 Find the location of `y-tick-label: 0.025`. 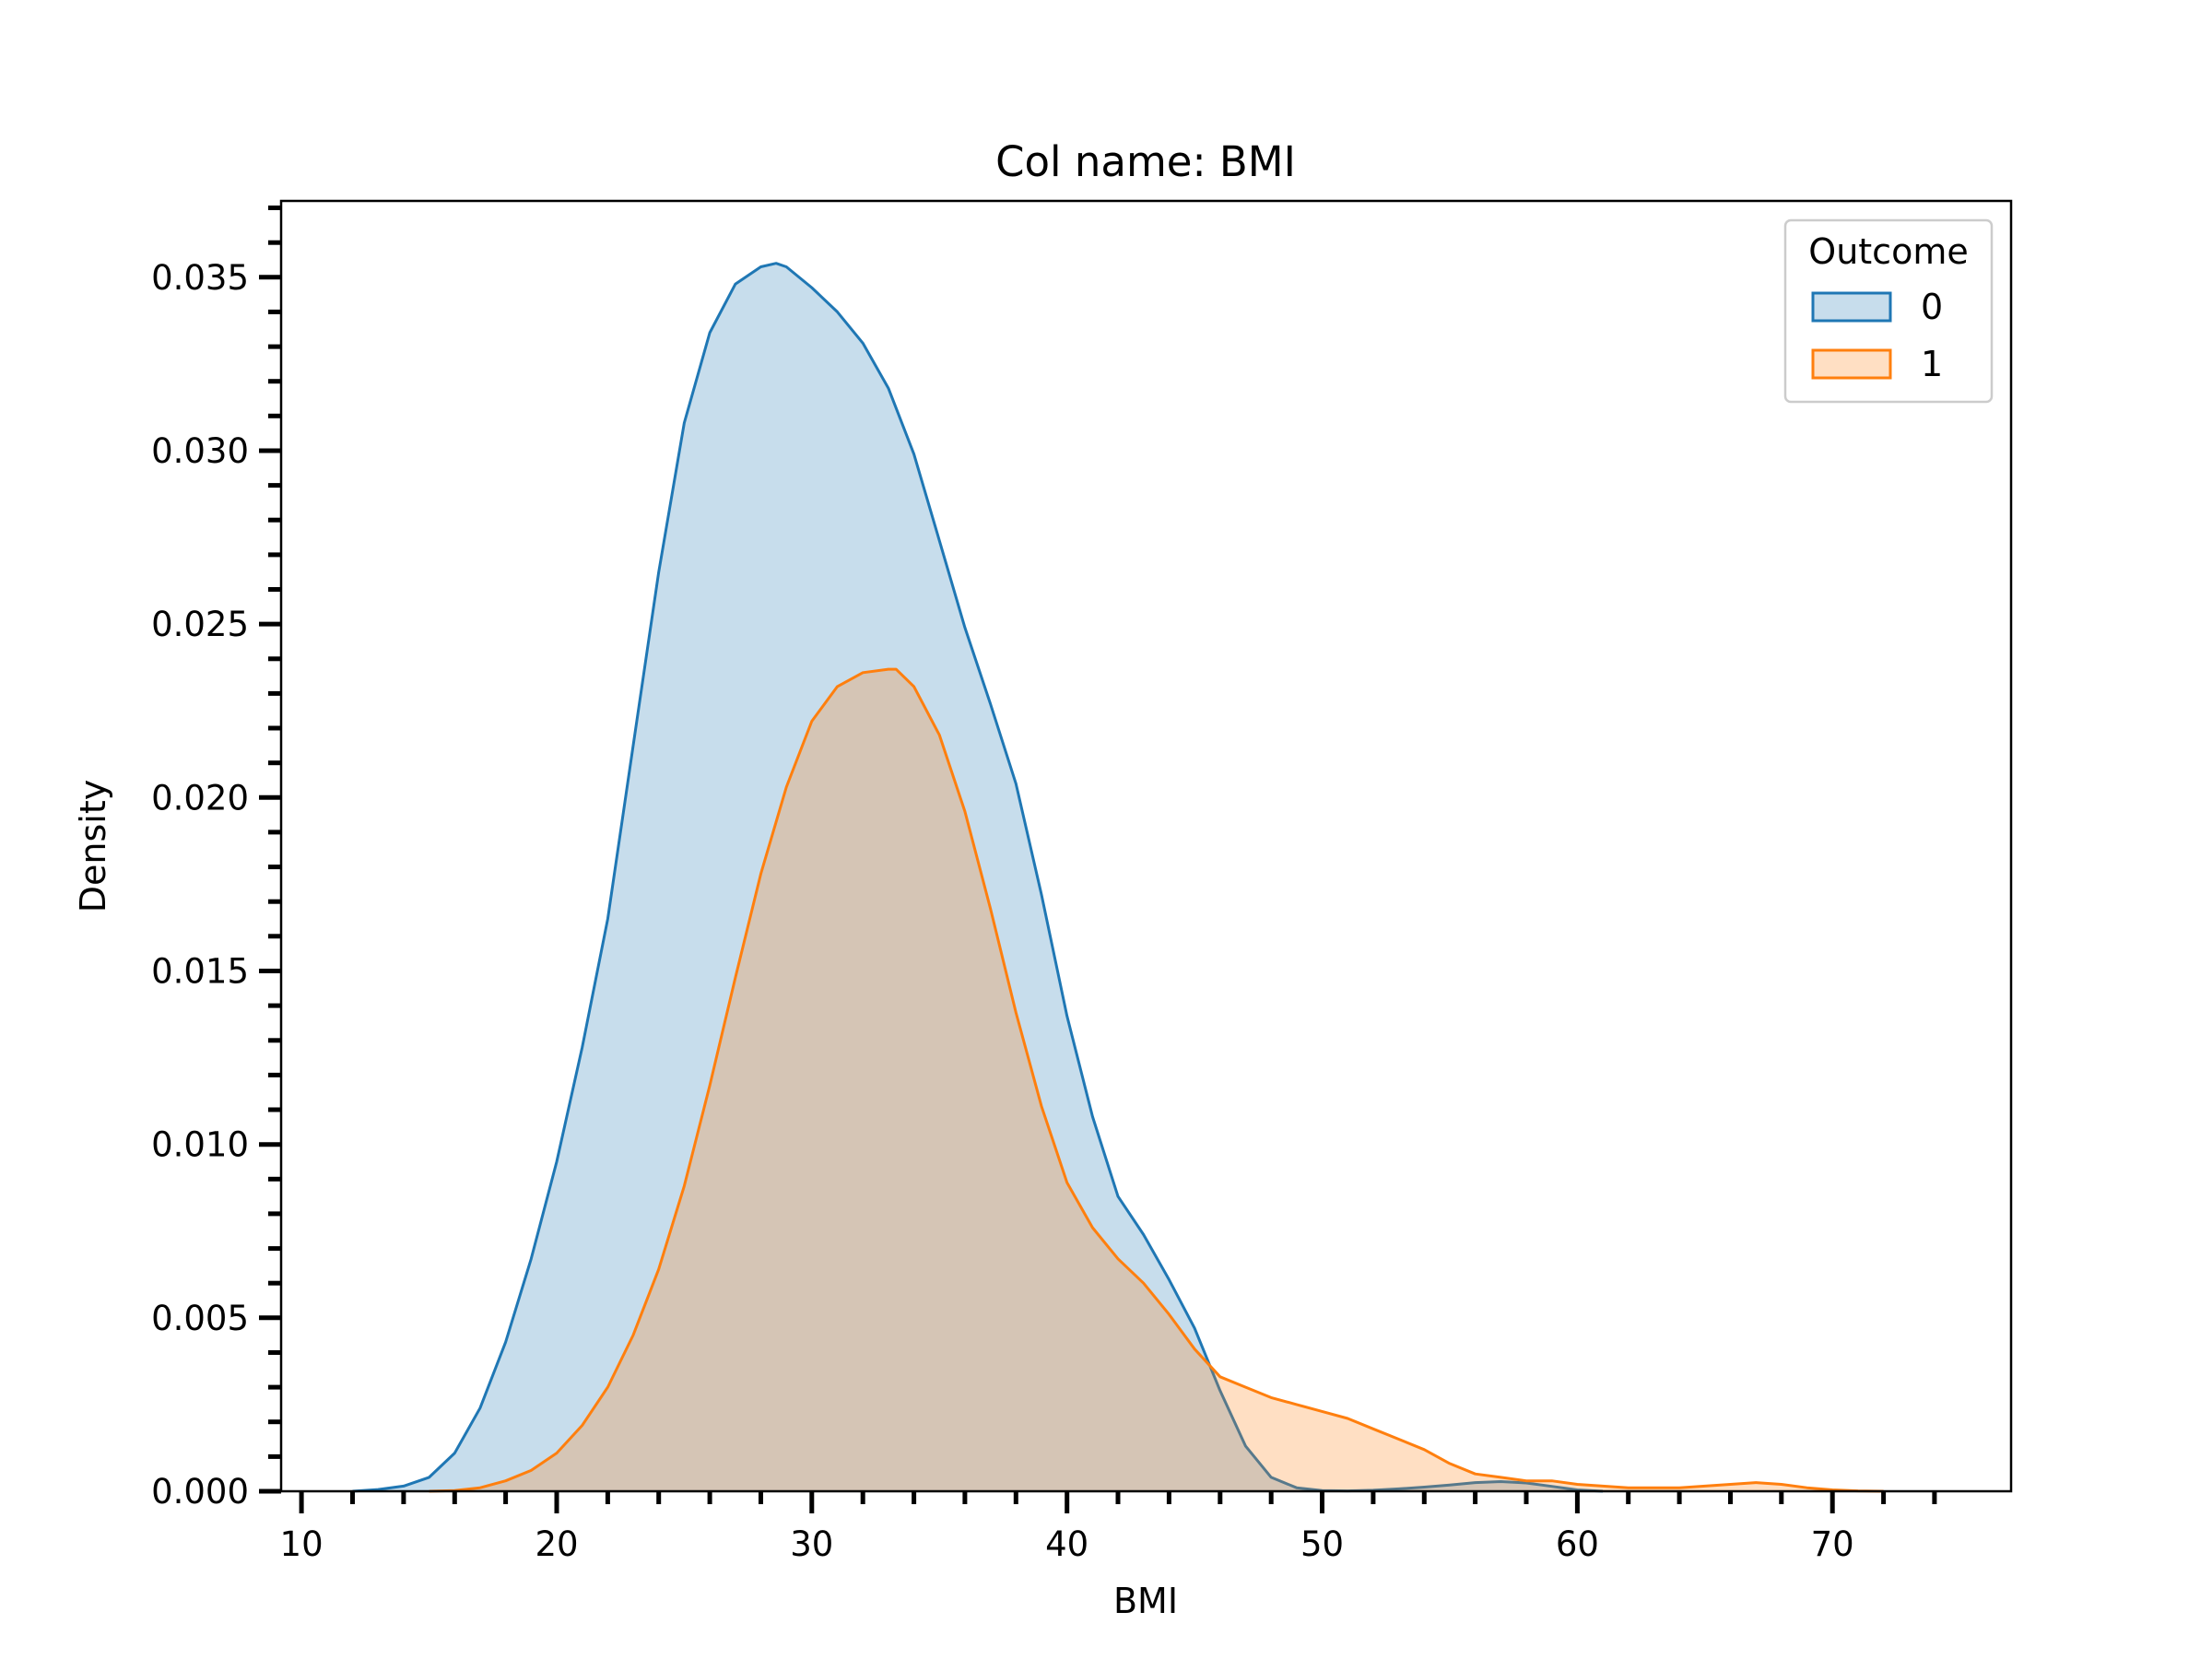

y-tick-label: 0.025 is located at coordinates (200, 624).